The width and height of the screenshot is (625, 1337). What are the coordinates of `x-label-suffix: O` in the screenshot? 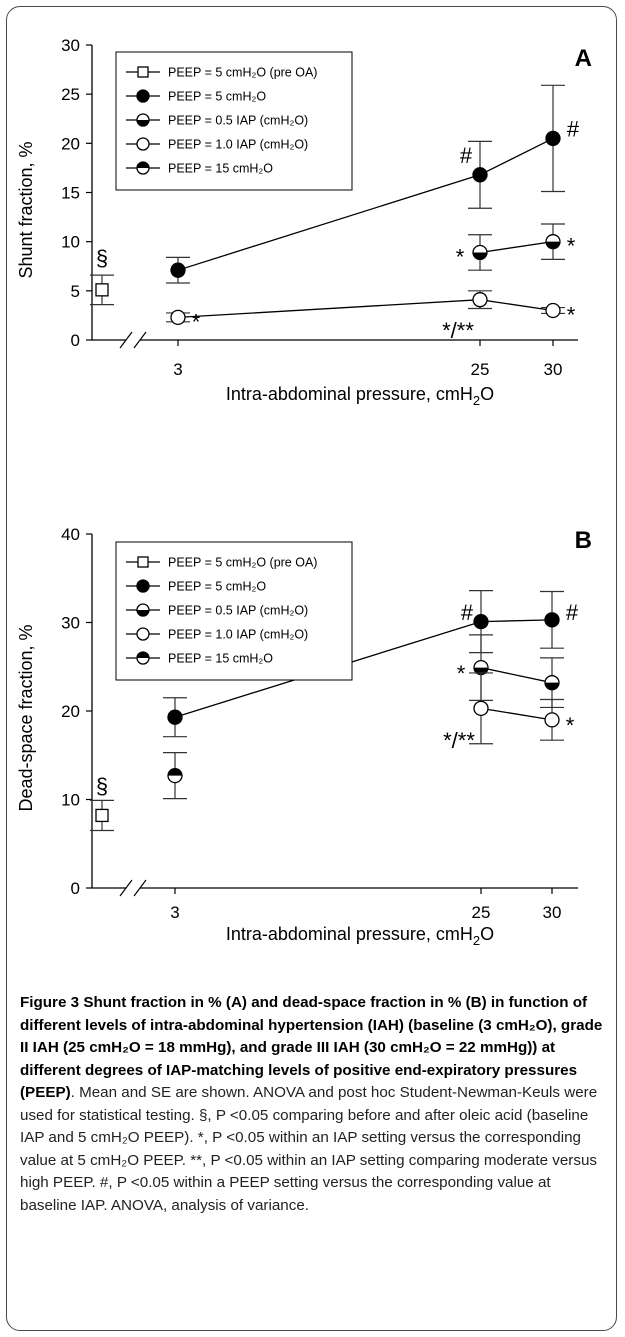 It's located at (487, 934).